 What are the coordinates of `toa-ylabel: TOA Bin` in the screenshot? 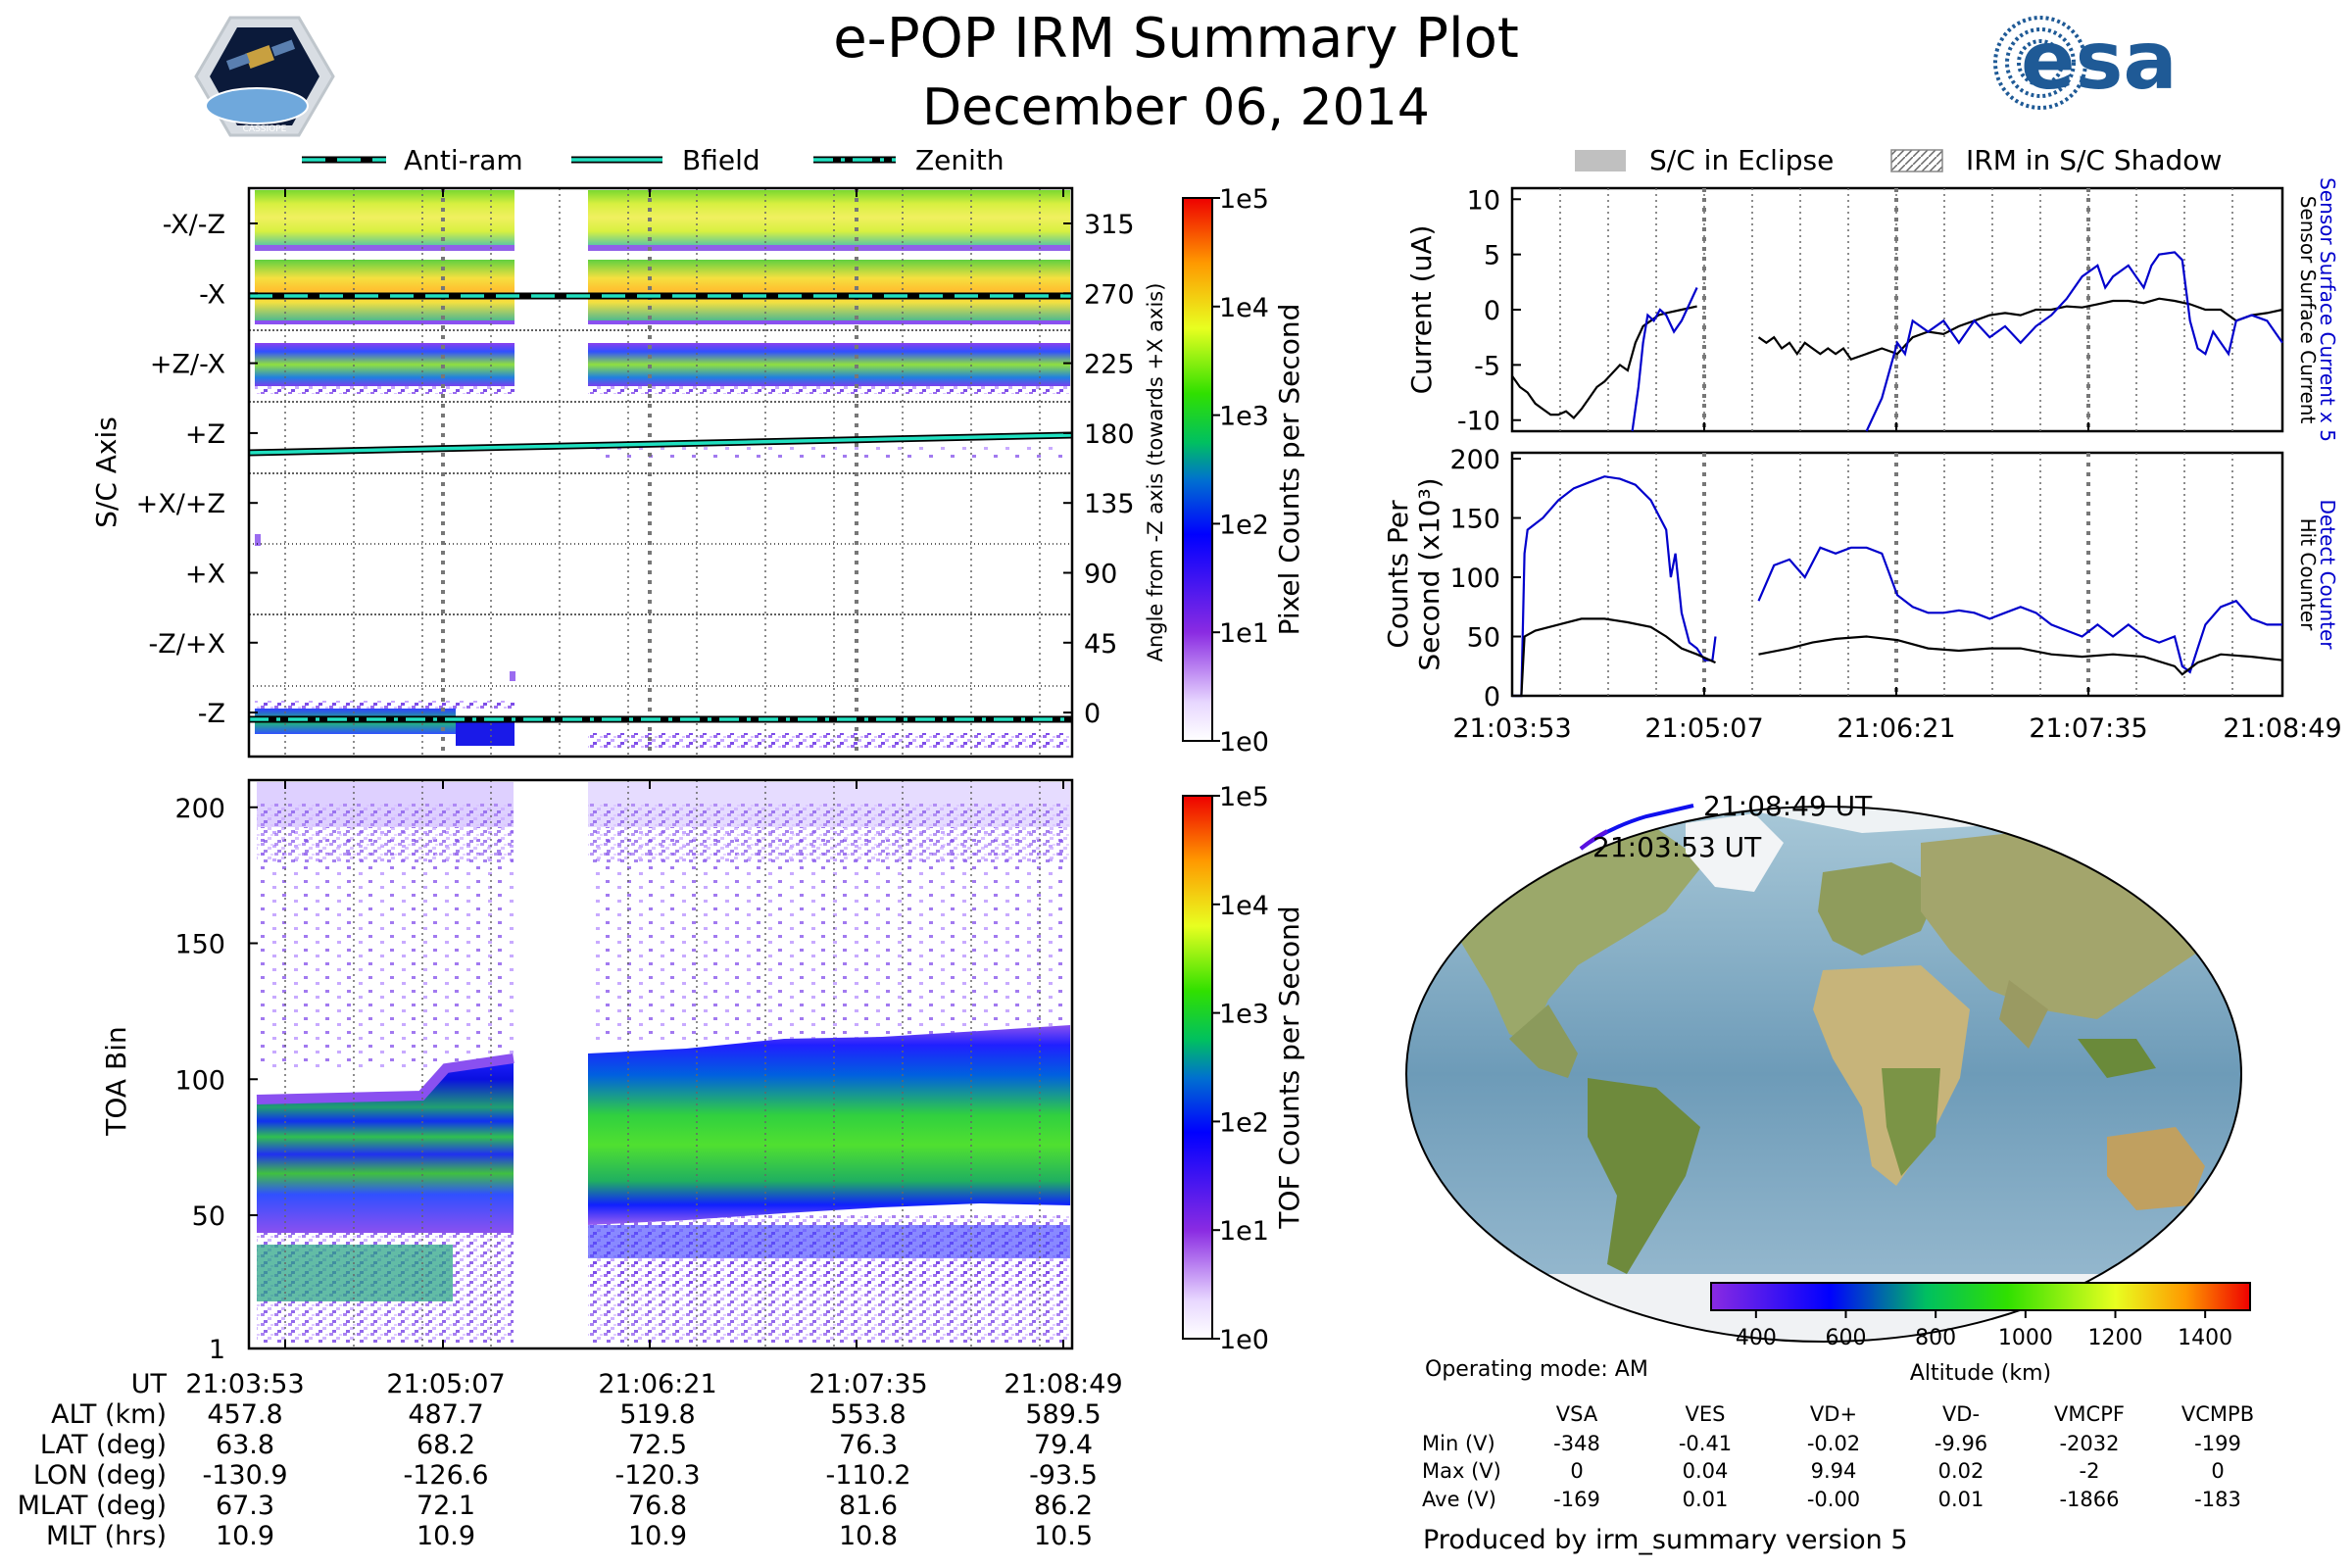 It's located at (116, 1081).